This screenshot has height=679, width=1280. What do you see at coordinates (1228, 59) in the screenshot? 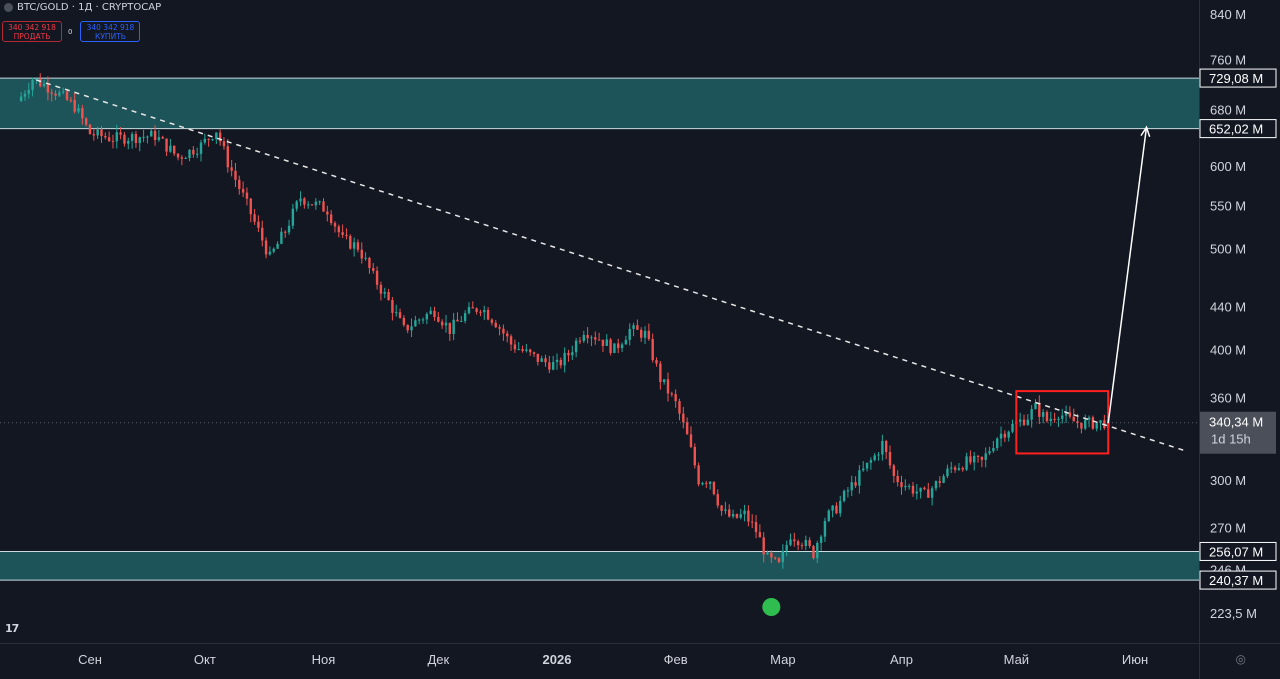
I see `price-tick-label: 760 M` at bounding box center [1228, 59].